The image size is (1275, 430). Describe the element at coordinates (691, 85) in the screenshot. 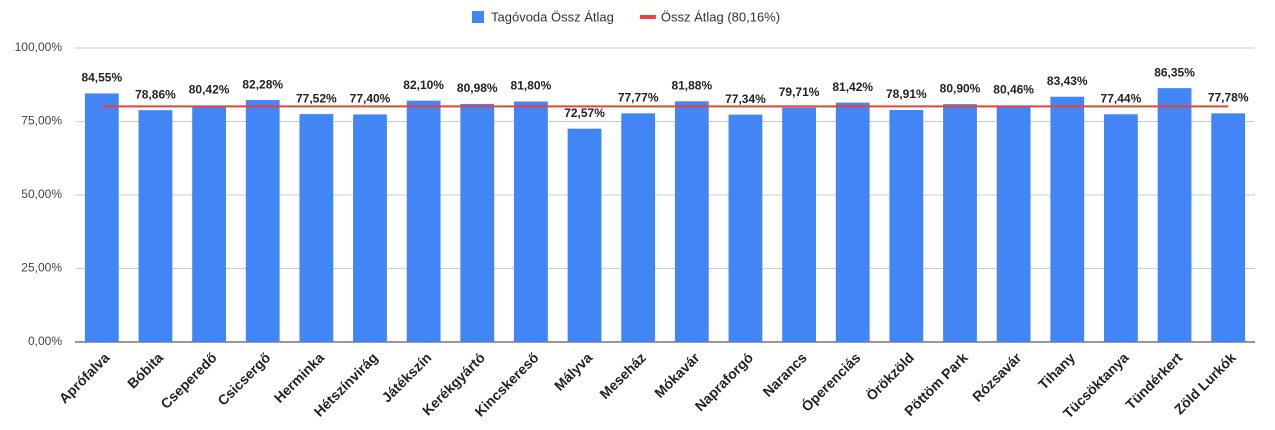

I see `data-label: 81,88%` at that location.